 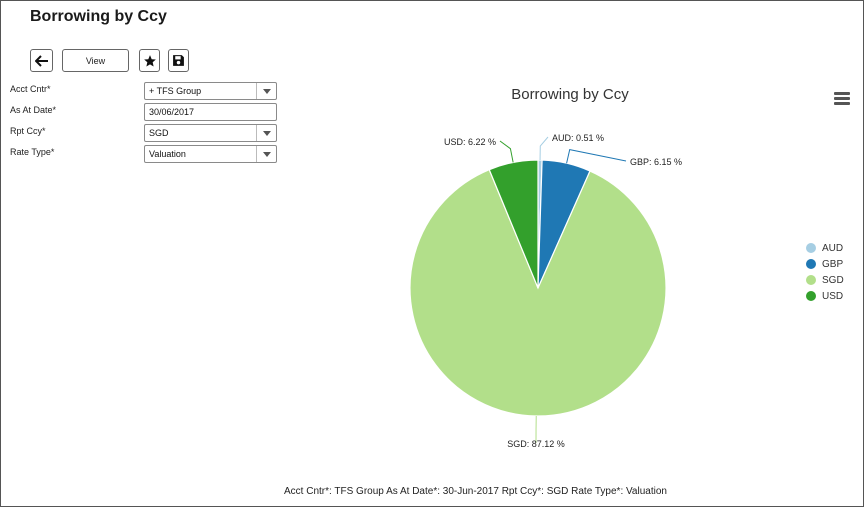 I want to click on floppy-disk-icon, so click(x=178, y=60).